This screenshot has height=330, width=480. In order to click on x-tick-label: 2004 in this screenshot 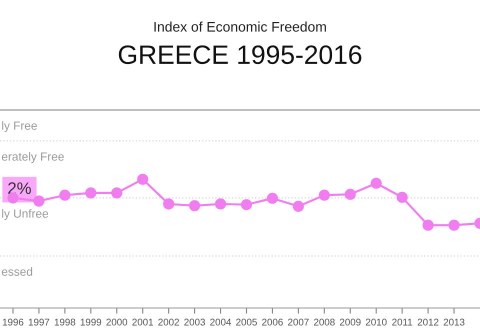, I will do `click(221, 322)`.